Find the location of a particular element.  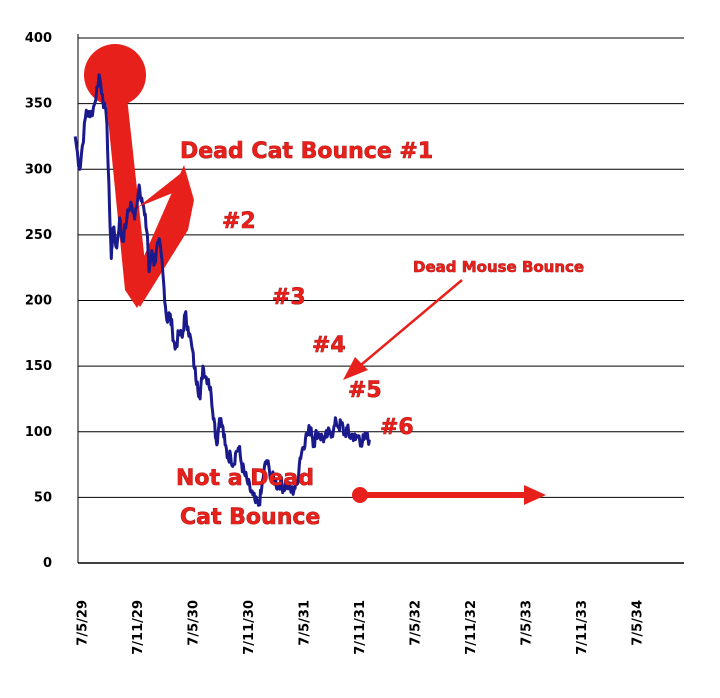

y-tick-label: 200 is located at coordinates (38, 301).